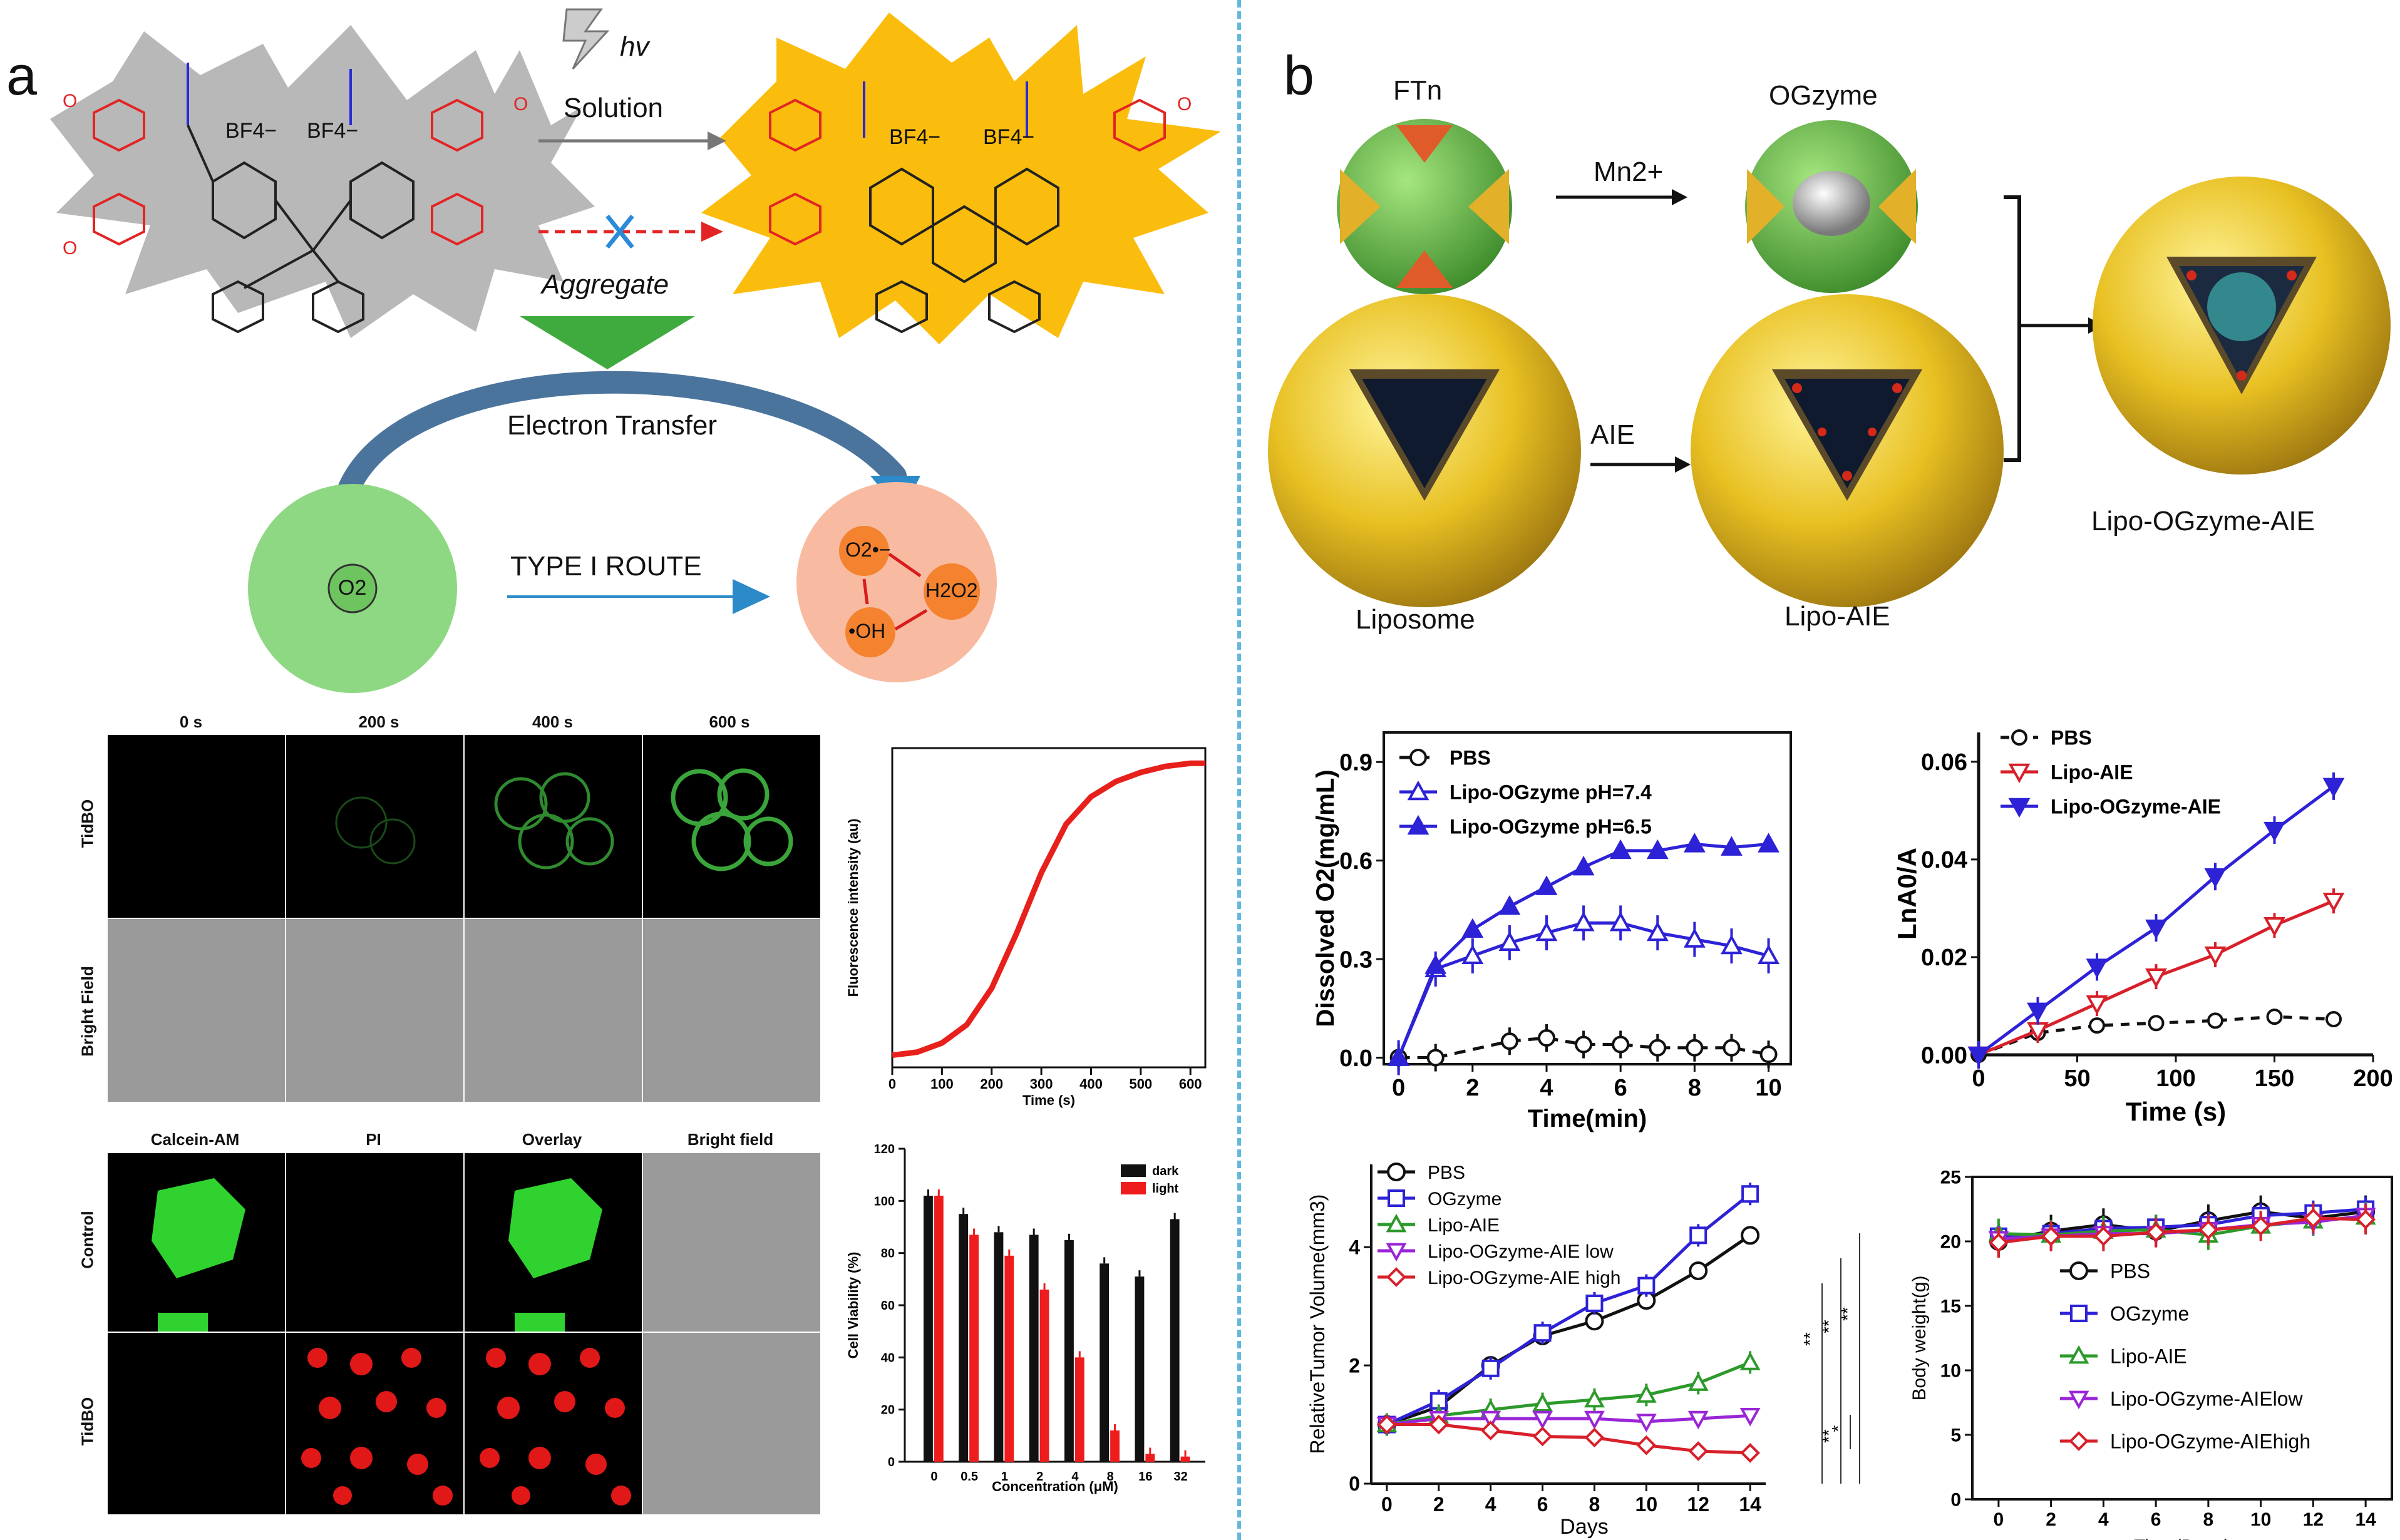  I want to click on micro2-col-1: PI, so click(374, 1139).